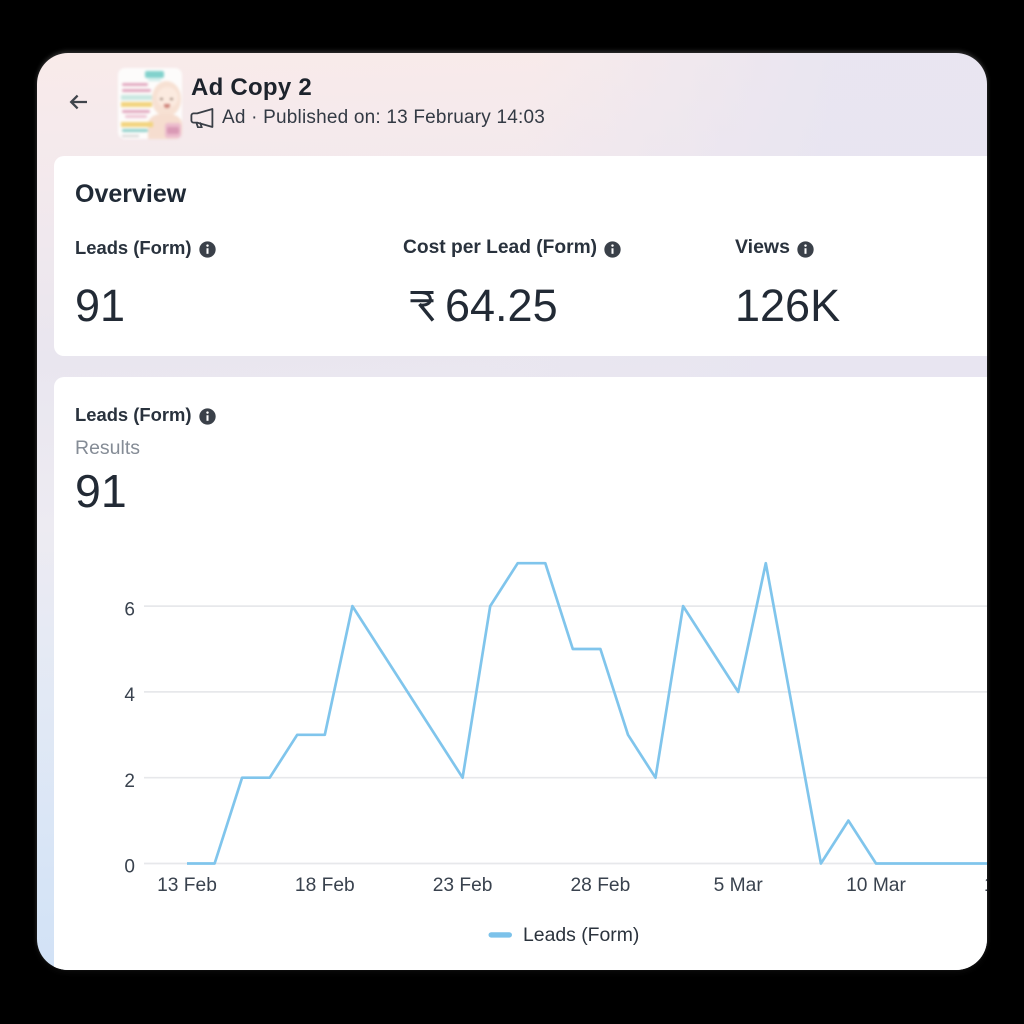 This screenshot has width=1024, height=1024. Describe the element at coordinates (985, 885) in the screenshot. I see `svg-text: 15 Mar` at that location.